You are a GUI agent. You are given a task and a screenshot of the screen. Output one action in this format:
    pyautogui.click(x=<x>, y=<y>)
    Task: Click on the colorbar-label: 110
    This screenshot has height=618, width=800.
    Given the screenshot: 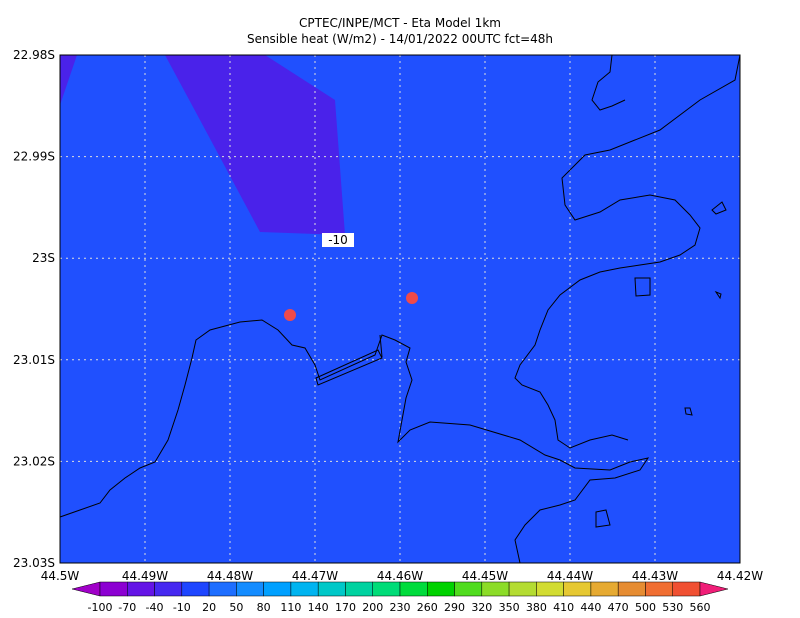 What is the action you would take?
    pyautogui.click(x=290, y=607)
    